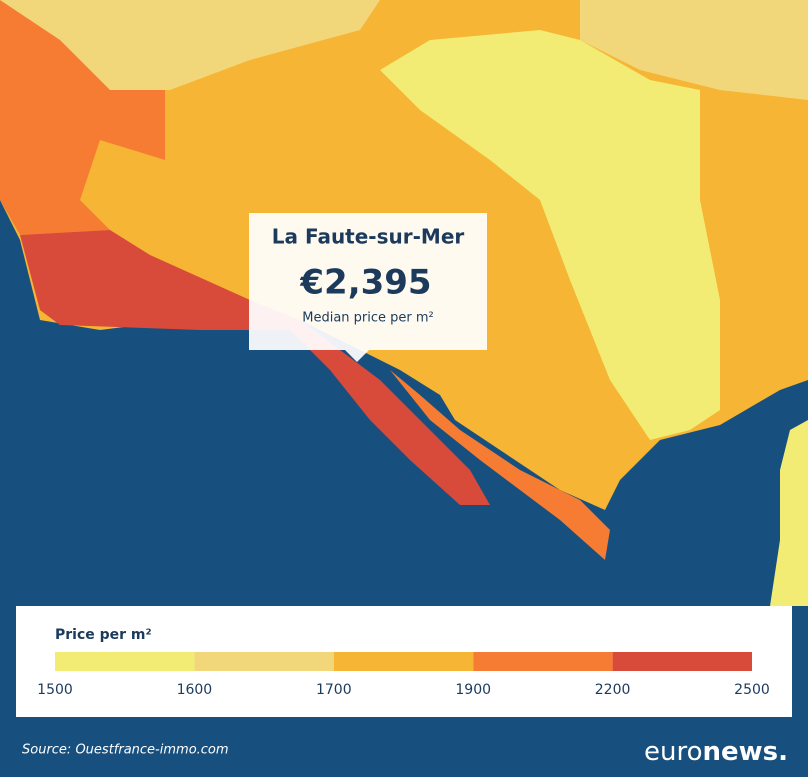 The width and height of the screenshot is (808, 777). I want to click on tooltip-caption: Median price per m², so click(368, 318).